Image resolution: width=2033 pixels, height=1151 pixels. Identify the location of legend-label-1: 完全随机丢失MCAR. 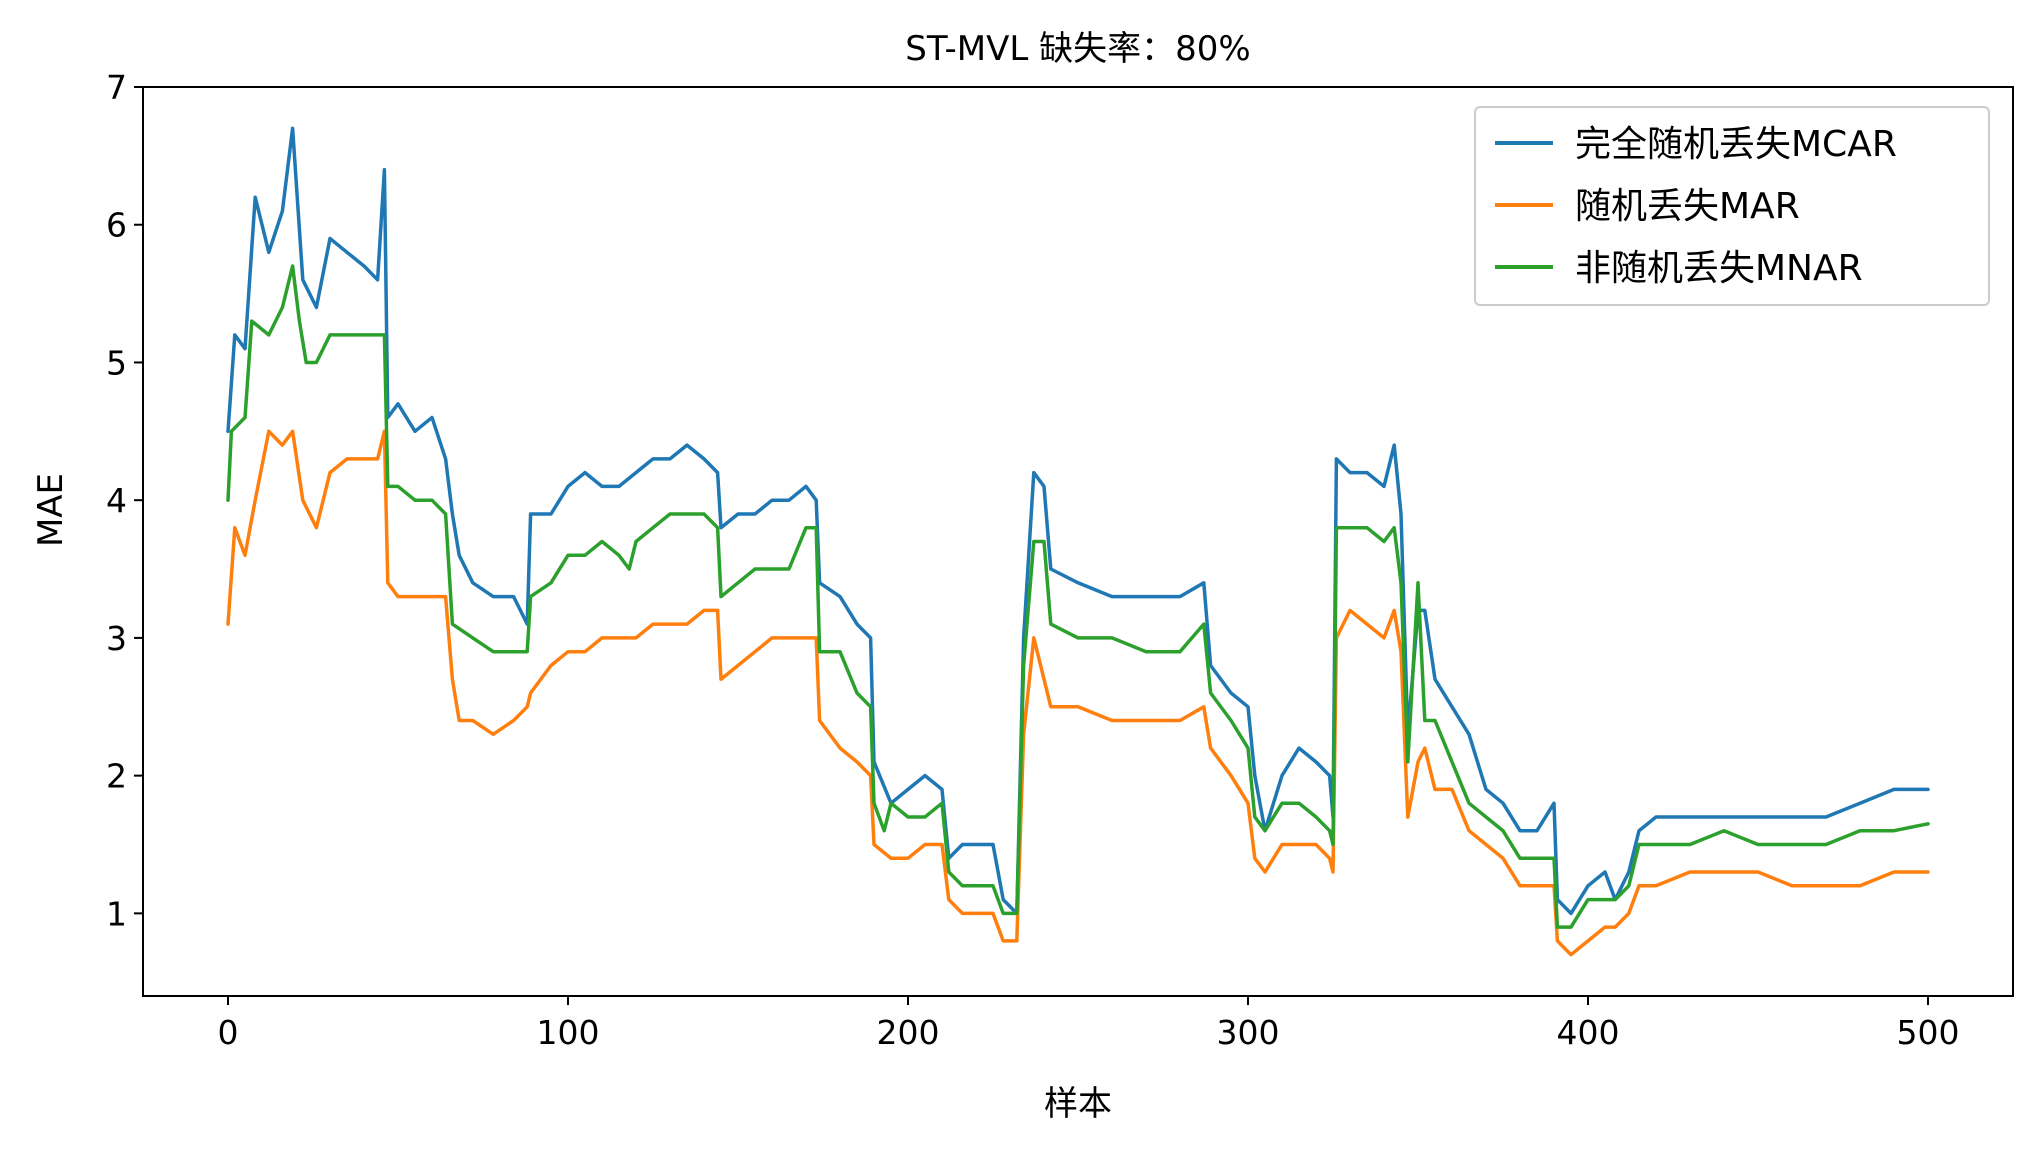
(1736, 144).